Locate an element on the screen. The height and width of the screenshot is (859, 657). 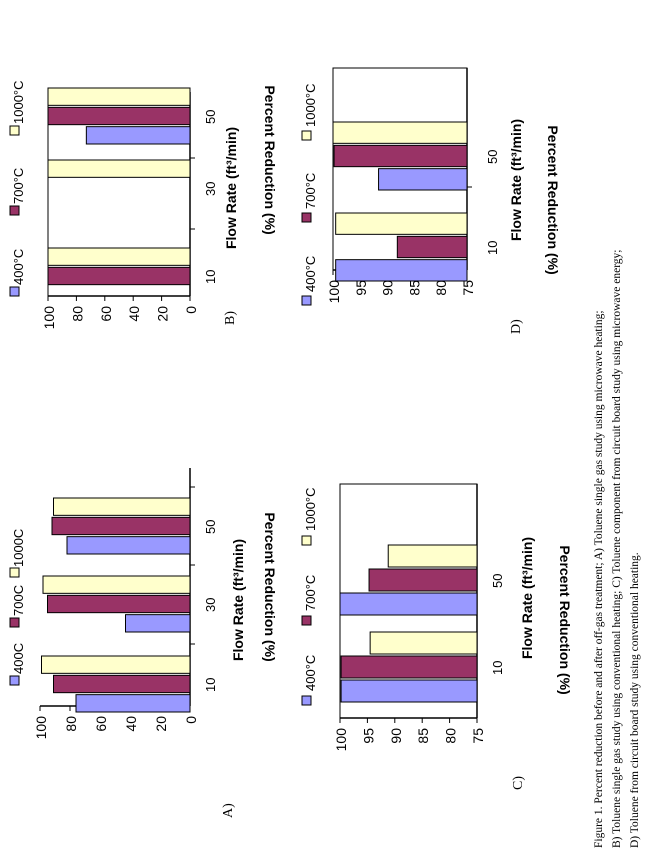
legend-label-400C: 400C is located at coordinates (18, 658).